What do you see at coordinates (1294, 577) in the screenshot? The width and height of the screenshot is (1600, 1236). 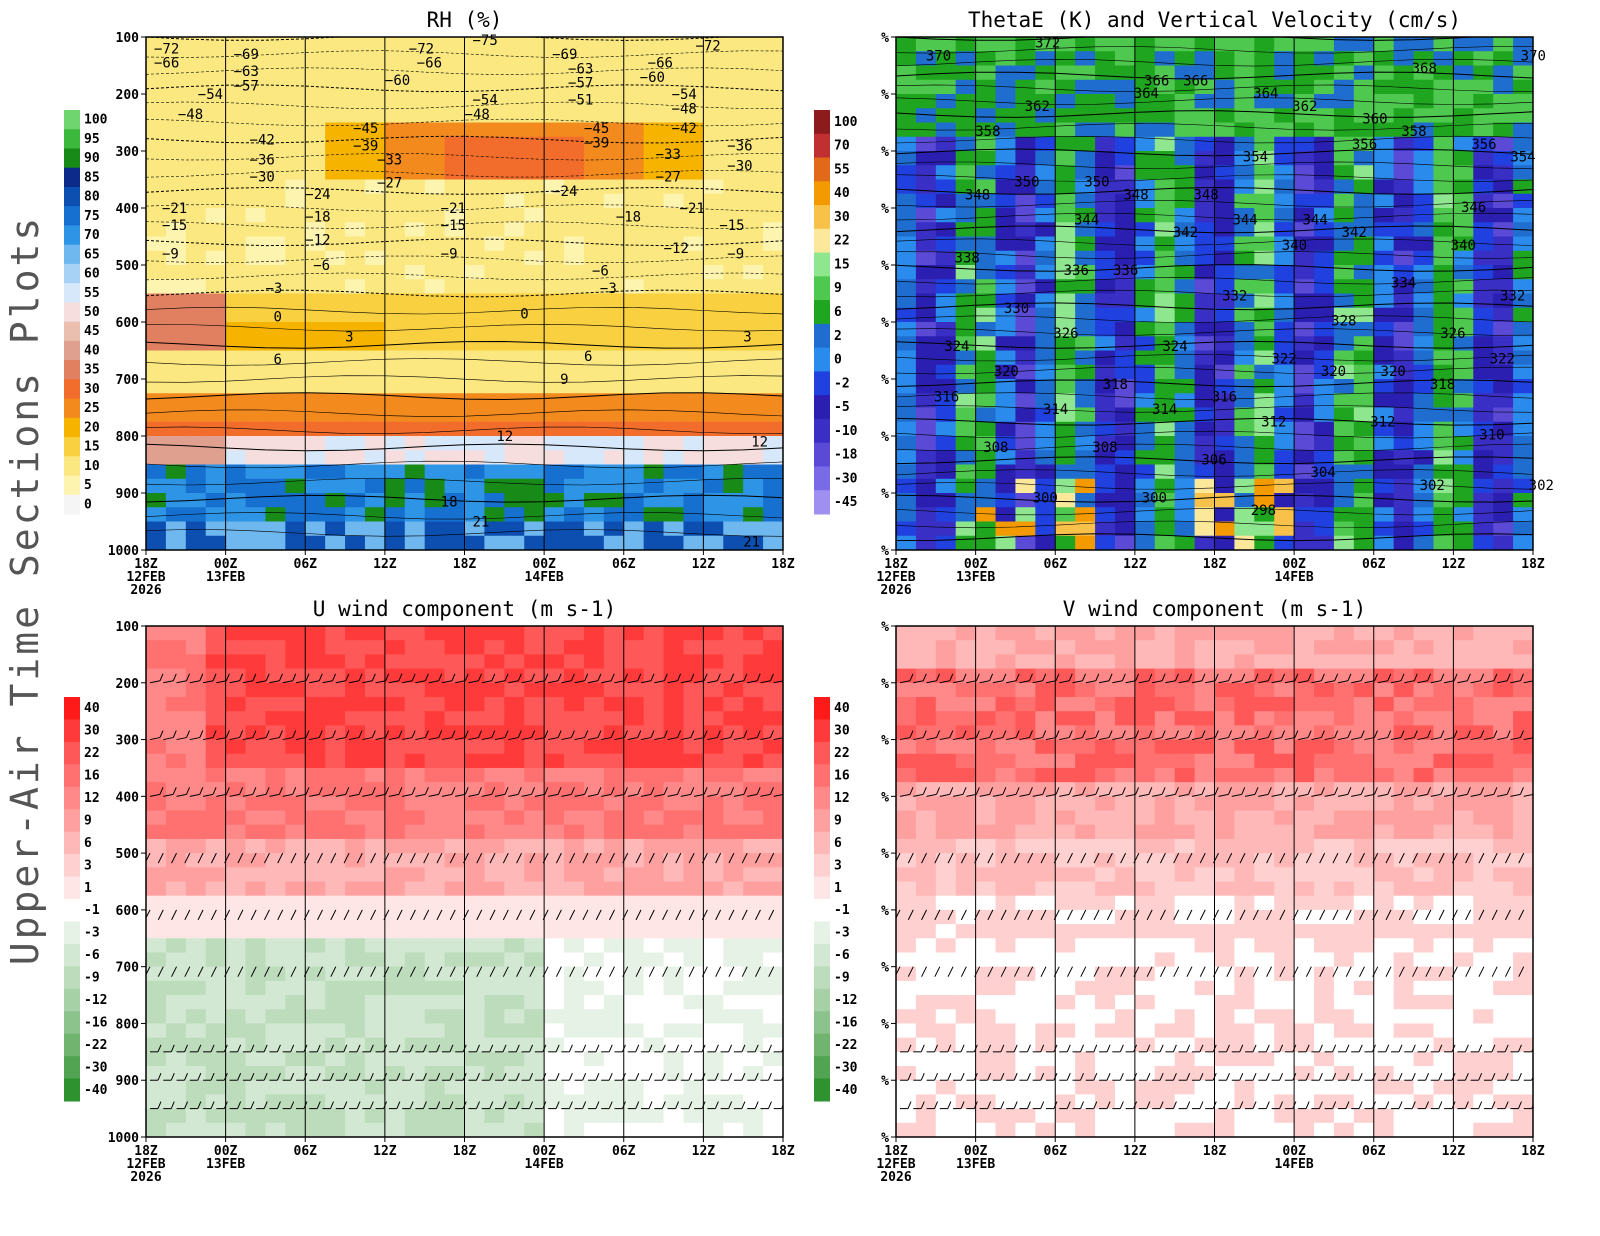 I see `x-date-label: 14FEB` at bounding box center [1294, 577].